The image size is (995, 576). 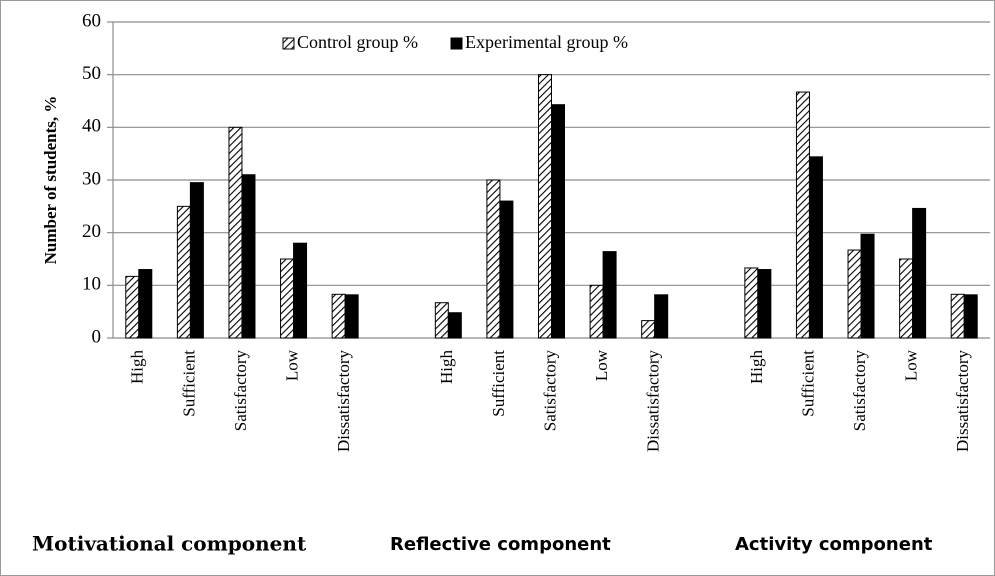 I want to click on legend-label: Experimental group %, so click(x=546, y=42).